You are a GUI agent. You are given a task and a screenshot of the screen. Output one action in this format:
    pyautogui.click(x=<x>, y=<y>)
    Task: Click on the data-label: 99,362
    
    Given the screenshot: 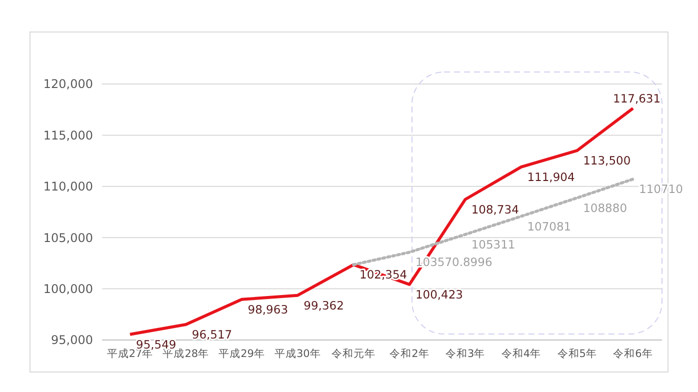 What is the action you would take?
    pyautogui.click(x=324, y=305)
    